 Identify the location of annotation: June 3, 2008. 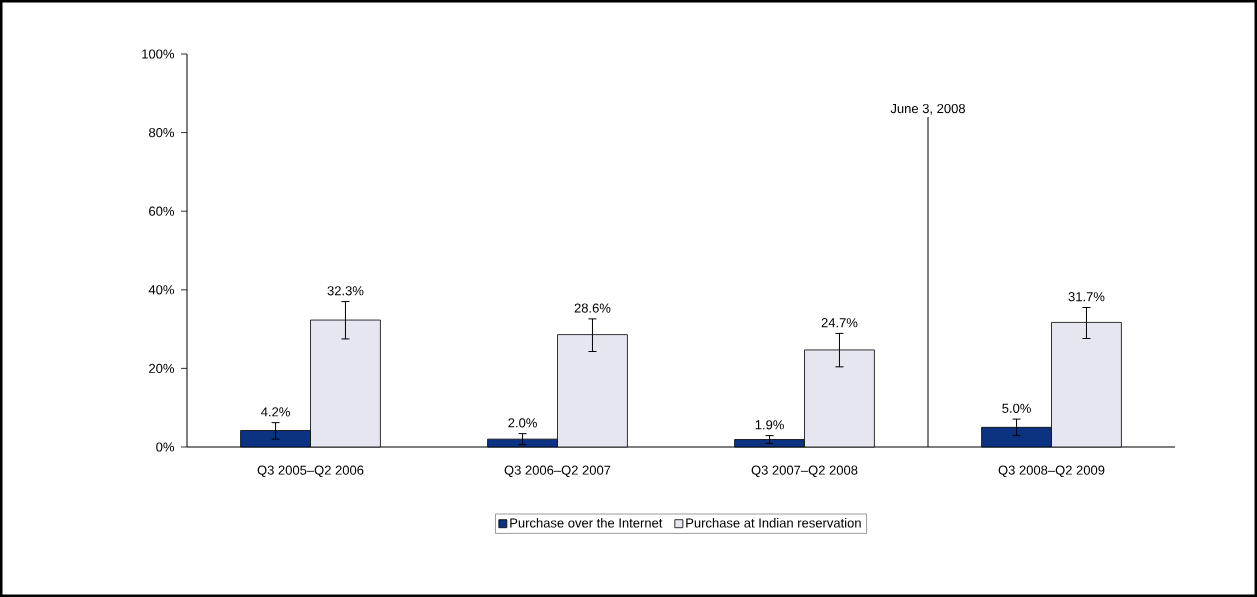
(928, 109).